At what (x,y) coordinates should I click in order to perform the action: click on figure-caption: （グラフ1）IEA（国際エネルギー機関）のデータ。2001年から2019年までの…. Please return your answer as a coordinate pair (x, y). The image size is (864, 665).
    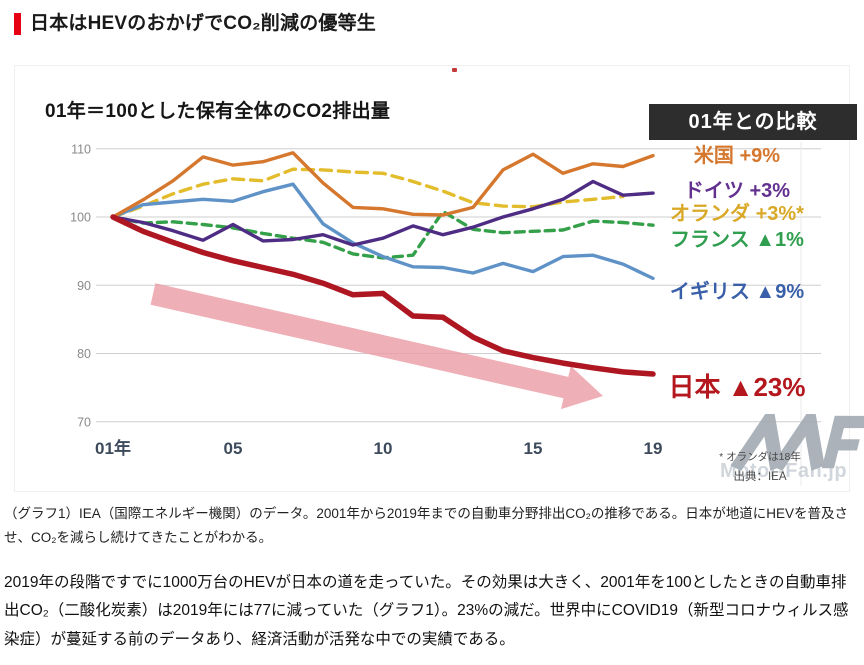
    Looking at the image, I should click on (426, 526).